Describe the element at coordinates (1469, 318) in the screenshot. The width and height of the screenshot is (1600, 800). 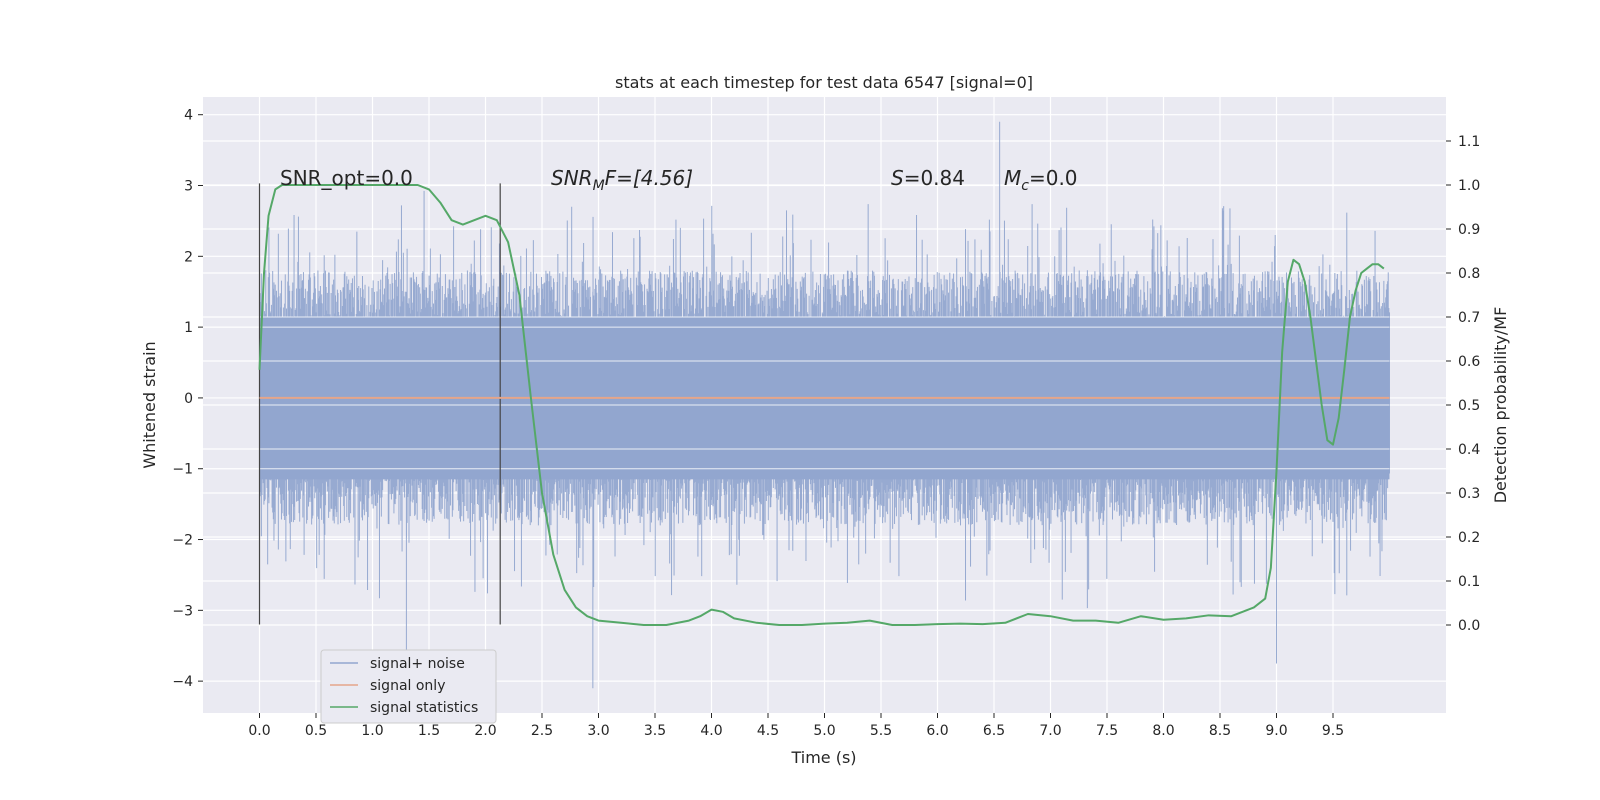
I see `y-right-tick-label: 0.7` at that location.